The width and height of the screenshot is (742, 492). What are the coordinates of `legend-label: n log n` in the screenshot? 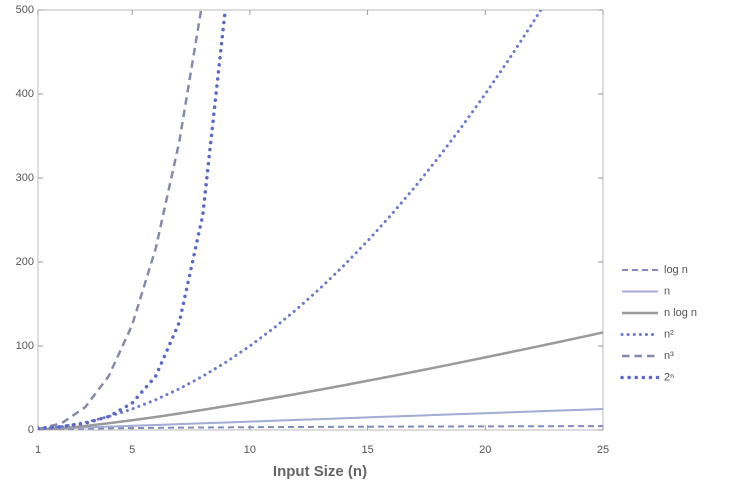 It's located at (680, 313).